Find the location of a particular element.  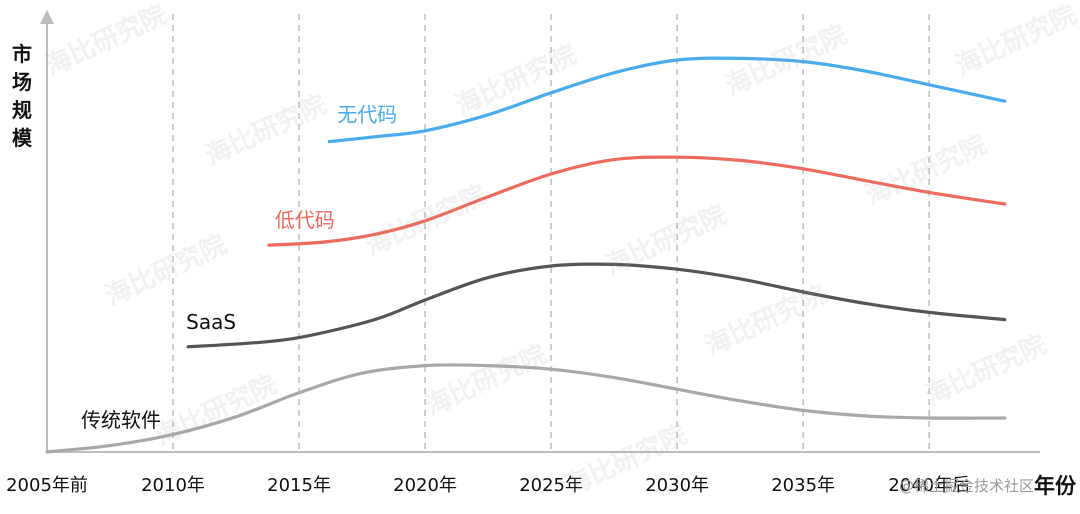

x-tick-label: 2035年 is located at coordinates (803, 485).